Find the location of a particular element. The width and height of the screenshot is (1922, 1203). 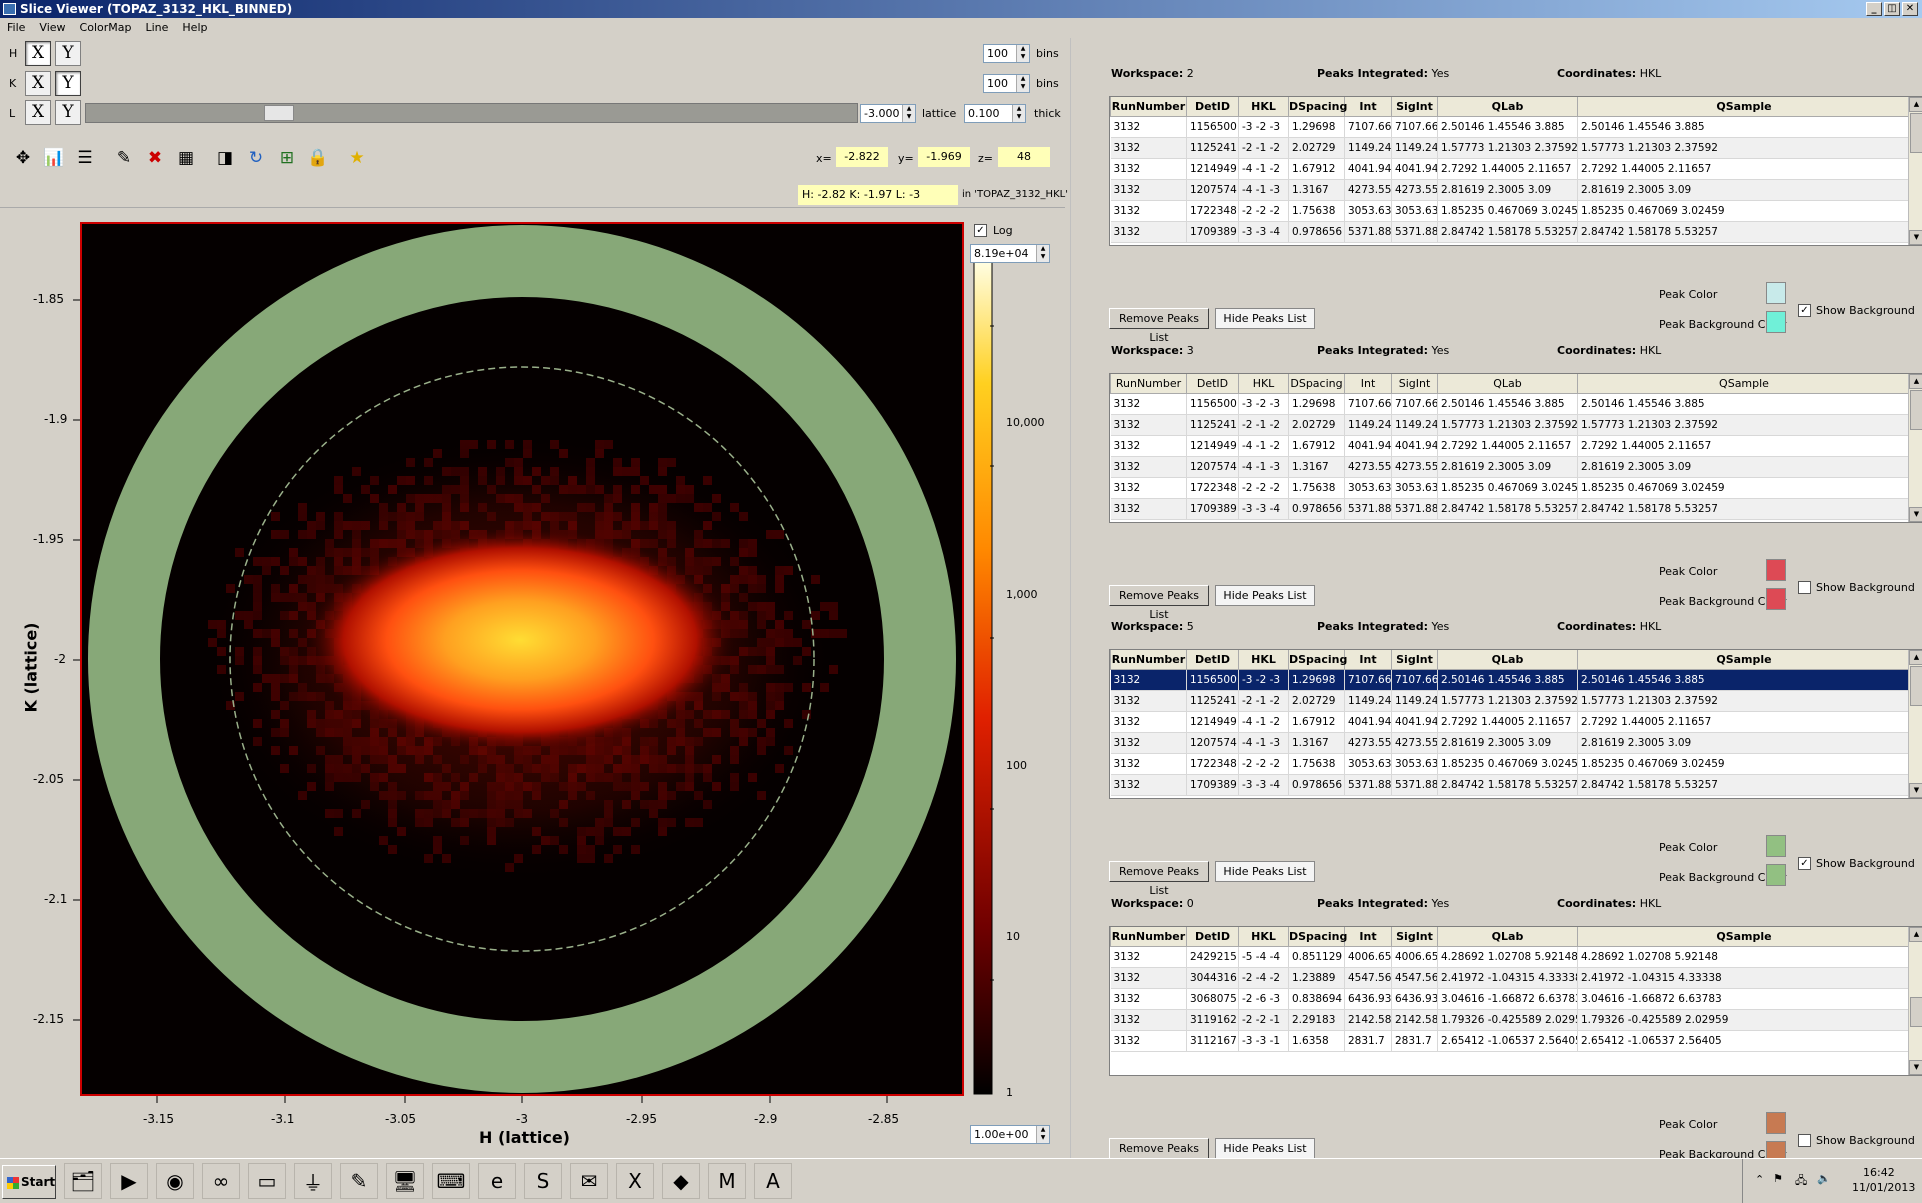

terminal-icon: ⌨ is located at coordinates (451, 1181).